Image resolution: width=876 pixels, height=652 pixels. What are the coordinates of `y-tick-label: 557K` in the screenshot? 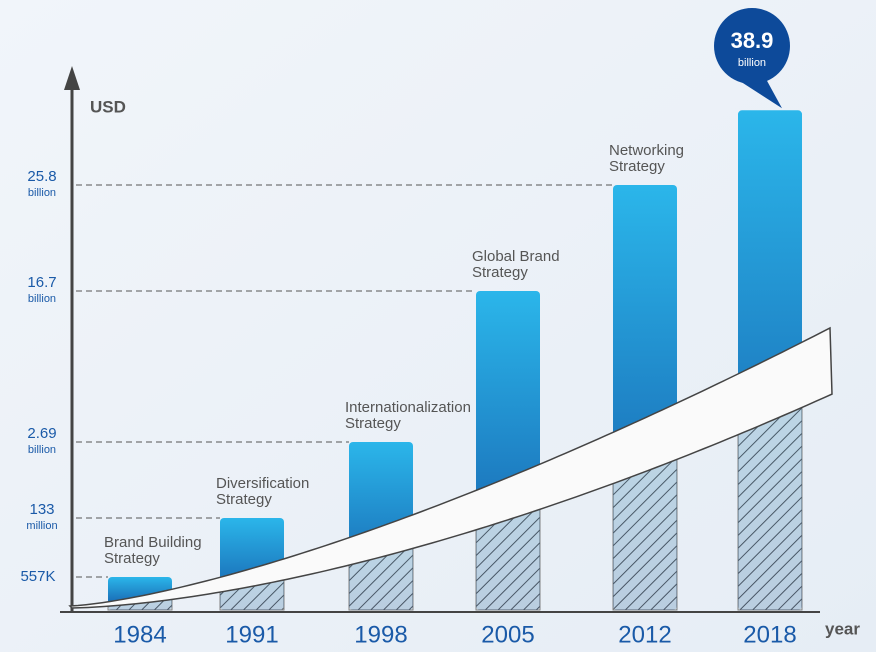 It's located at (37, 576).